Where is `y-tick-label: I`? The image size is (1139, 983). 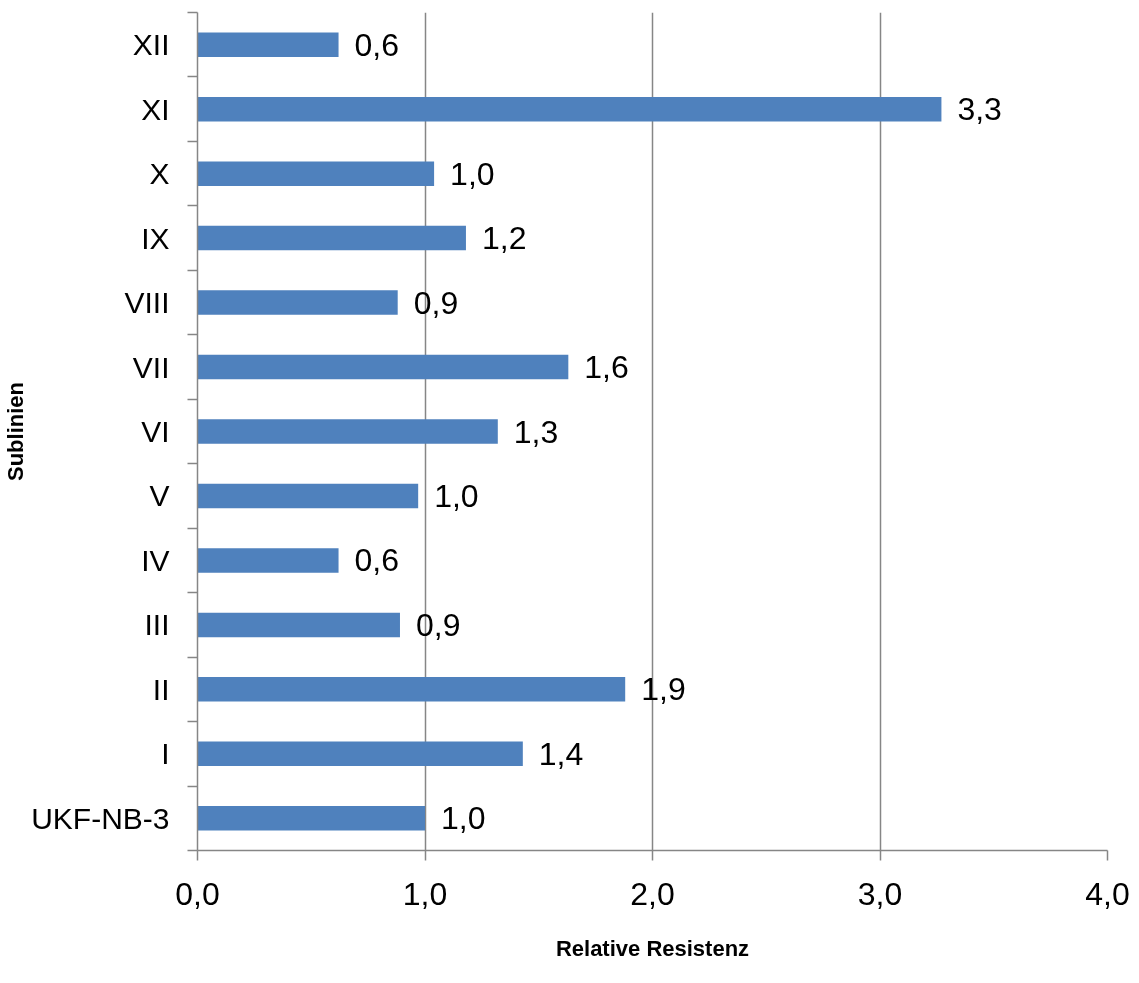 y-tick-label: I is located at coordinates (165, 754).